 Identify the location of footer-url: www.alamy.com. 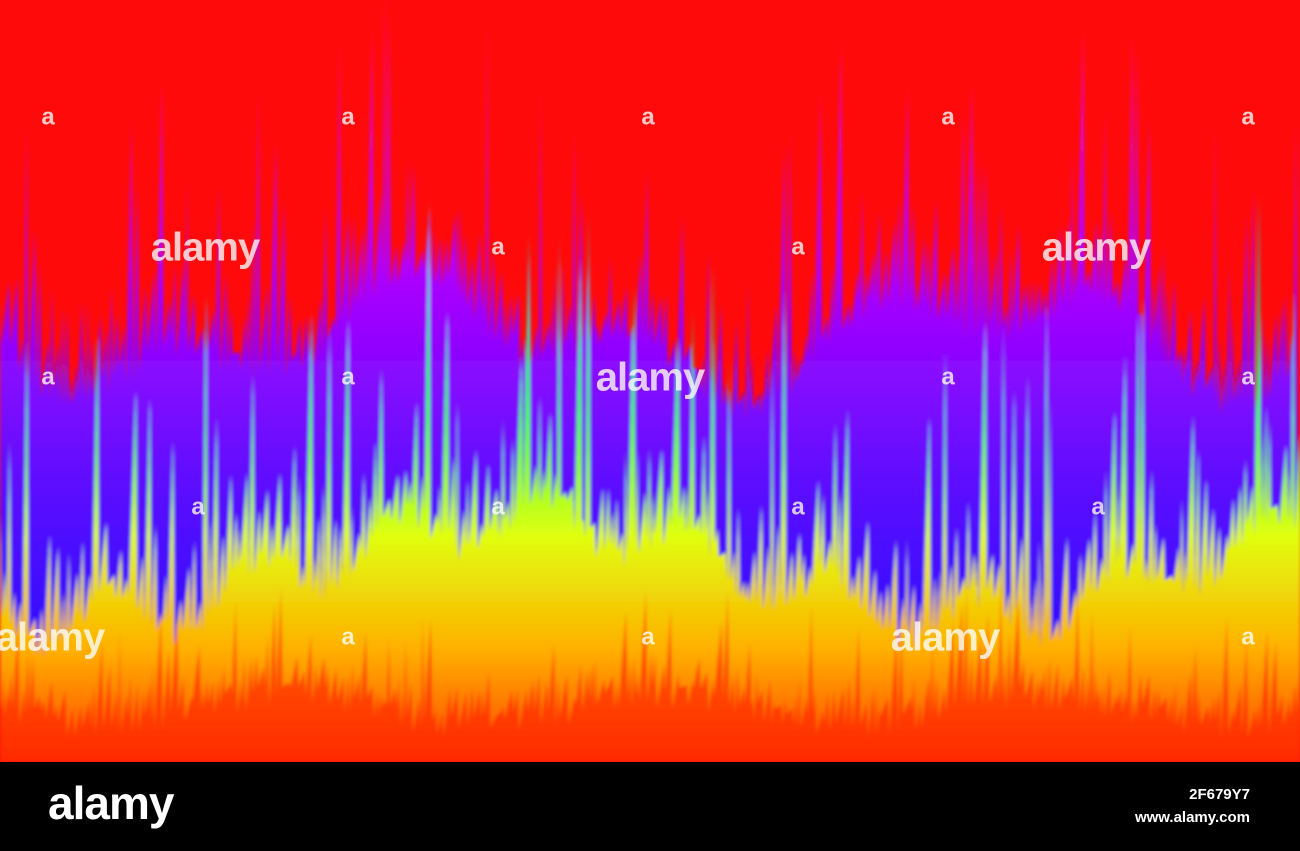
(1192, 817).